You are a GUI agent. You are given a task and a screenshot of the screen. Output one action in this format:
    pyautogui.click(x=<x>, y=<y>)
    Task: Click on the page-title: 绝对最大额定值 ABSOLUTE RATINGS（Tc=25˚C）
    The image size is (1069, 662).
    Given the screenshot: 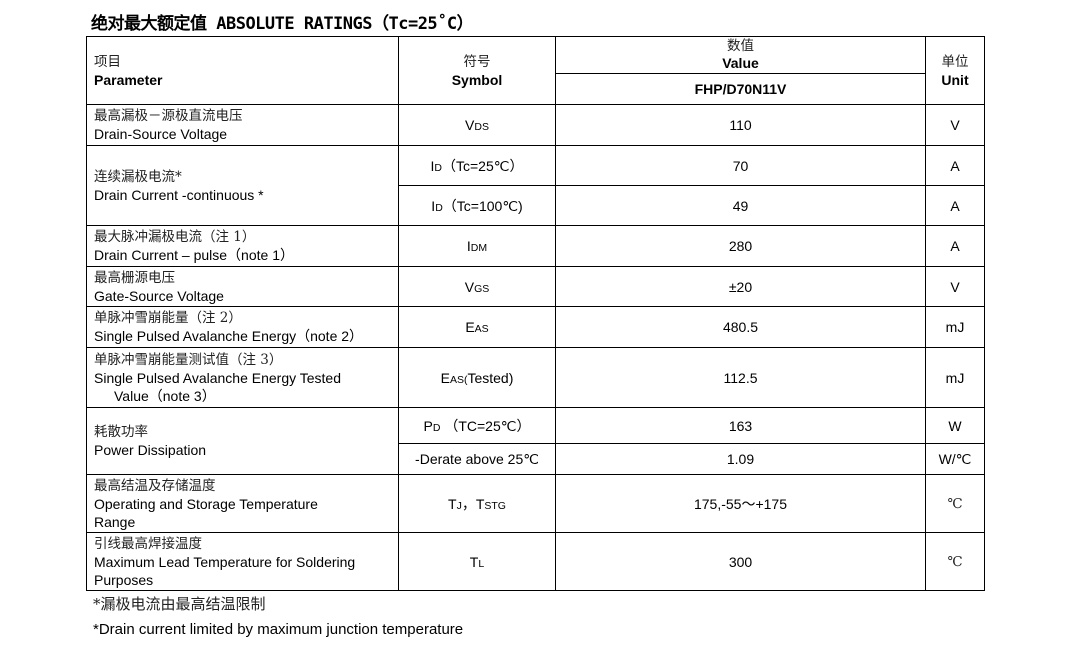 What is the action you would take?
    pyautogui.click(x=282, y=24)
    